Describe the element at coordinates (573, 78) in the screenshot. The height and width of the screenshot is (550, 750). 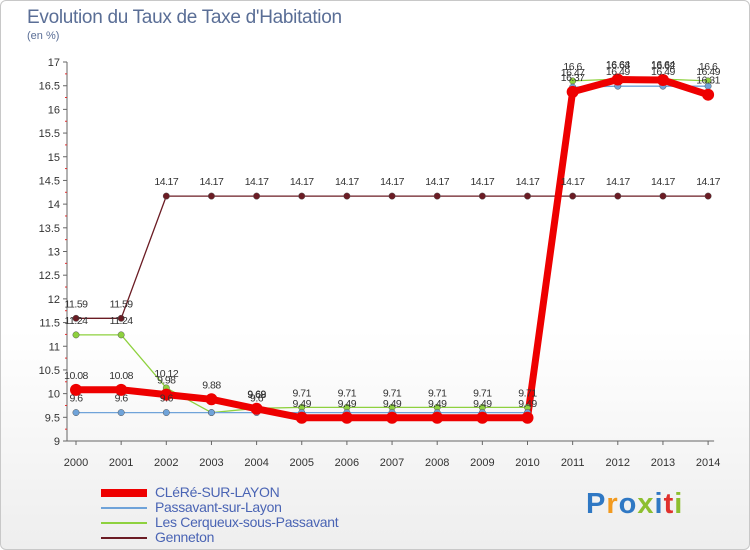
I see `series-3-data-label: 16.37` at that location.